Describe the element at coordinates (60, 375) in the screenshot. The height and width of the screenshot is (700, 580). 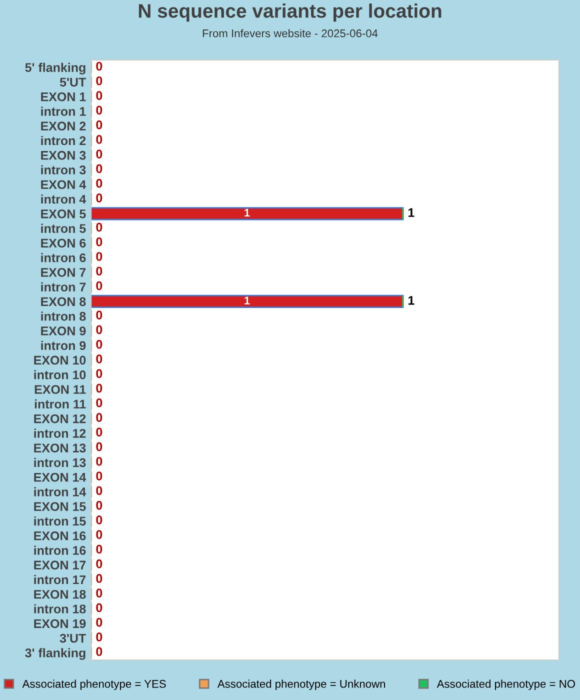
I see `y-tick-label: intron 10` at that location.